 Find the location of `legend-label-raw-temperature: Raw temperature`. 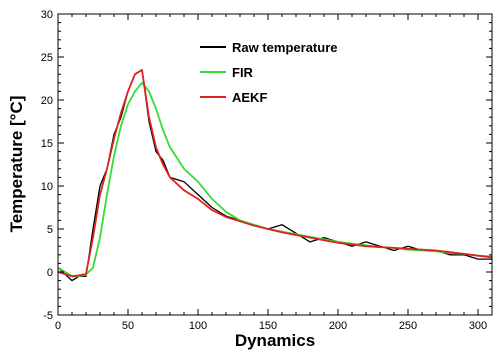

legend-label-raw-temperature: Raw temperature is located at coordinates (284, 47).